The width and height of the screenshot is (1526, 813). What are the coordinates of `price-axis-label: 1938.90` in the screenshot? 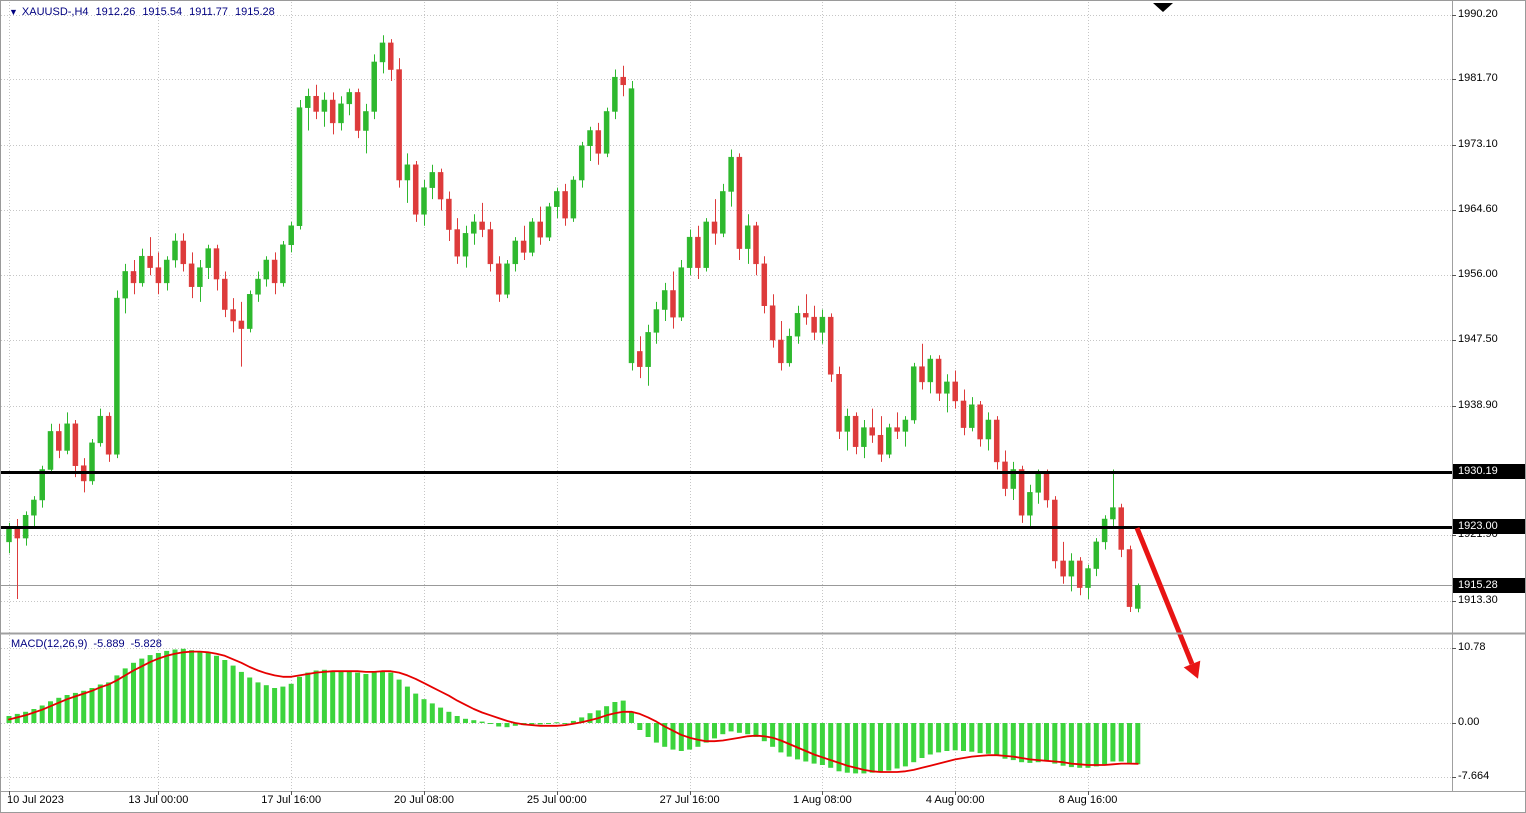 It's located at (1478, 404).